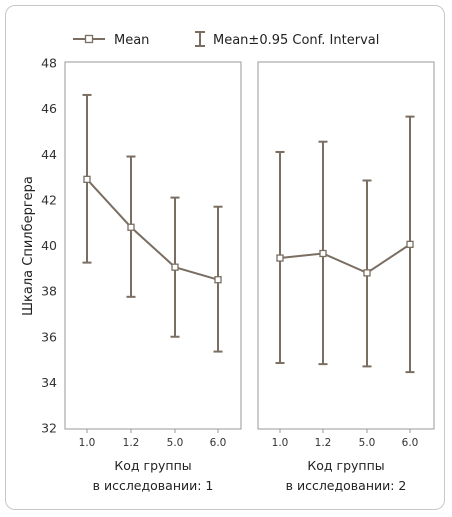 The width and height of the screenshot is (452, 517). Describe the element at coordinates (49, 428) in the screenshot. I see `y-tick-label: 32` at that location.